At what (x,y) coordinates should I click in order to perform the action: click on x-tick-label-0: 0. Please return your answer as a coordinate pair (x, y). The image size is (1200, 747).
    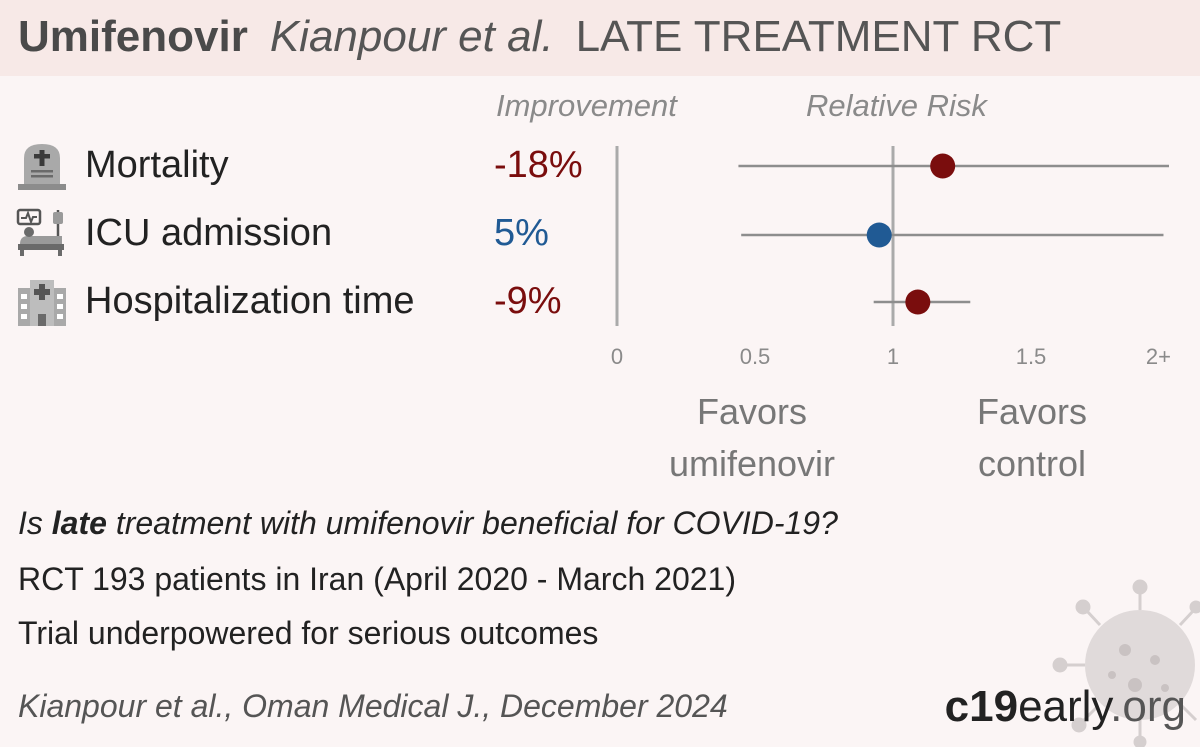
    Looking at the image, I should click on (617, 356).